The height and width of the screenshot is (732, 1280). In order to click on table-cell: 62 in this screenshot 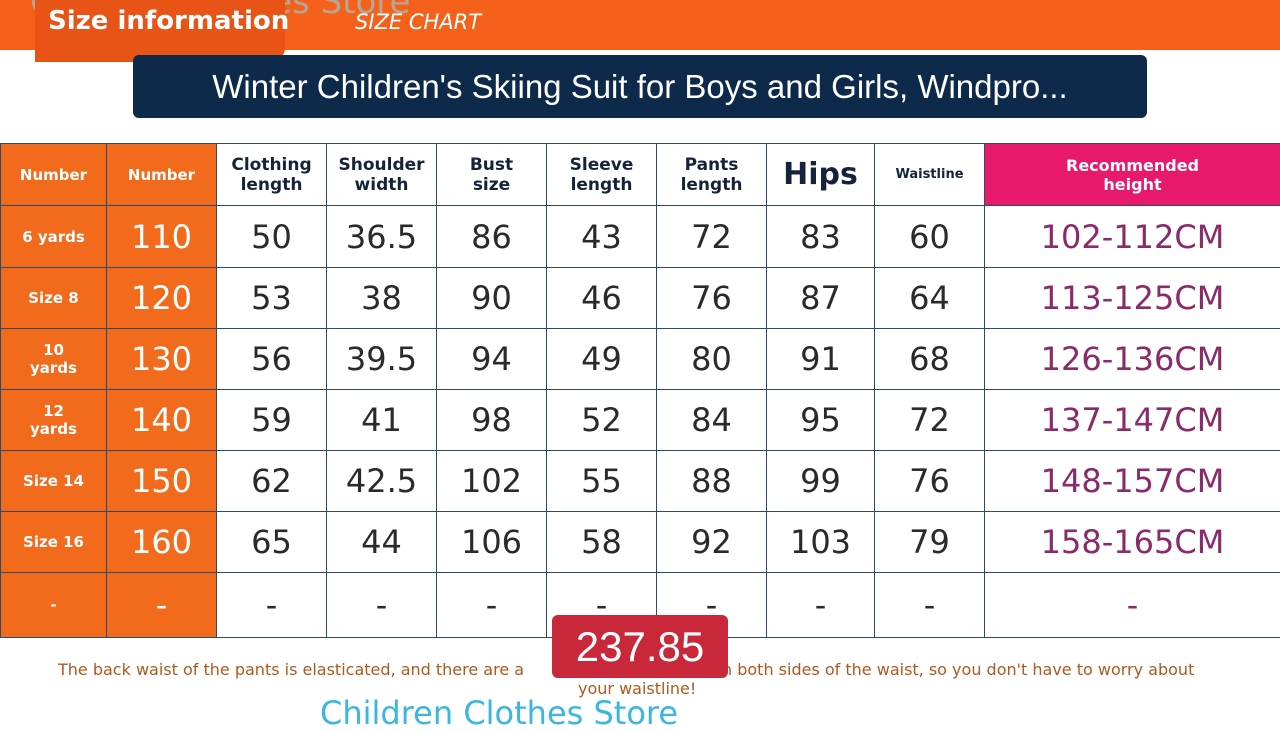, I will do `click(271, 481)`.